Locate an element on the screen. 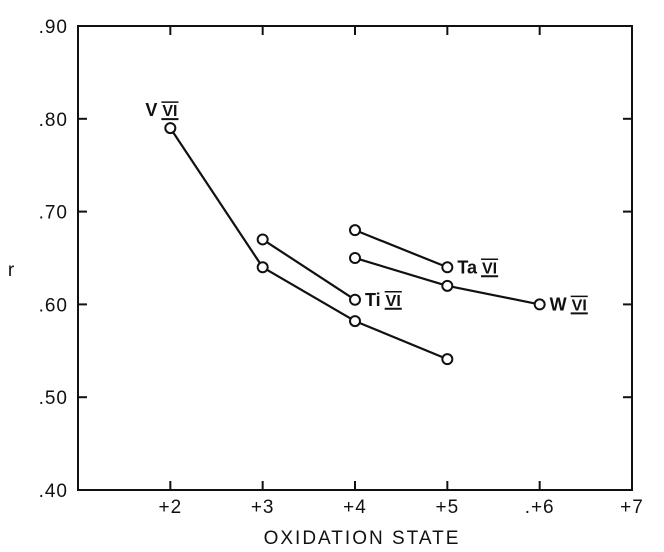 This screenshot has height=552, width=664. x-tick-label: +3 is located at coordinates (263, 507).